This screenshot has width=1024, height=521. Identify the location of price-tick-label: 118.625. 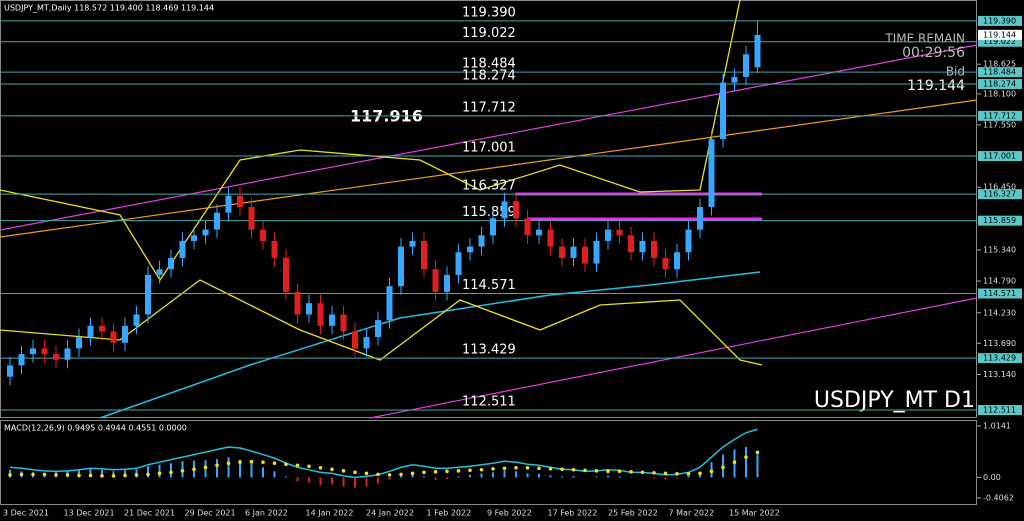
(999, 64).